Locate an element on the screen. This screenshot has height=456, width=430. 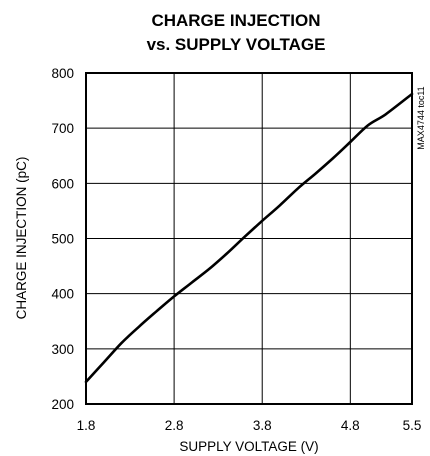
chart-title-line2: vs. SUPPLY VOLTAGE is located at coordinates (236, 44).